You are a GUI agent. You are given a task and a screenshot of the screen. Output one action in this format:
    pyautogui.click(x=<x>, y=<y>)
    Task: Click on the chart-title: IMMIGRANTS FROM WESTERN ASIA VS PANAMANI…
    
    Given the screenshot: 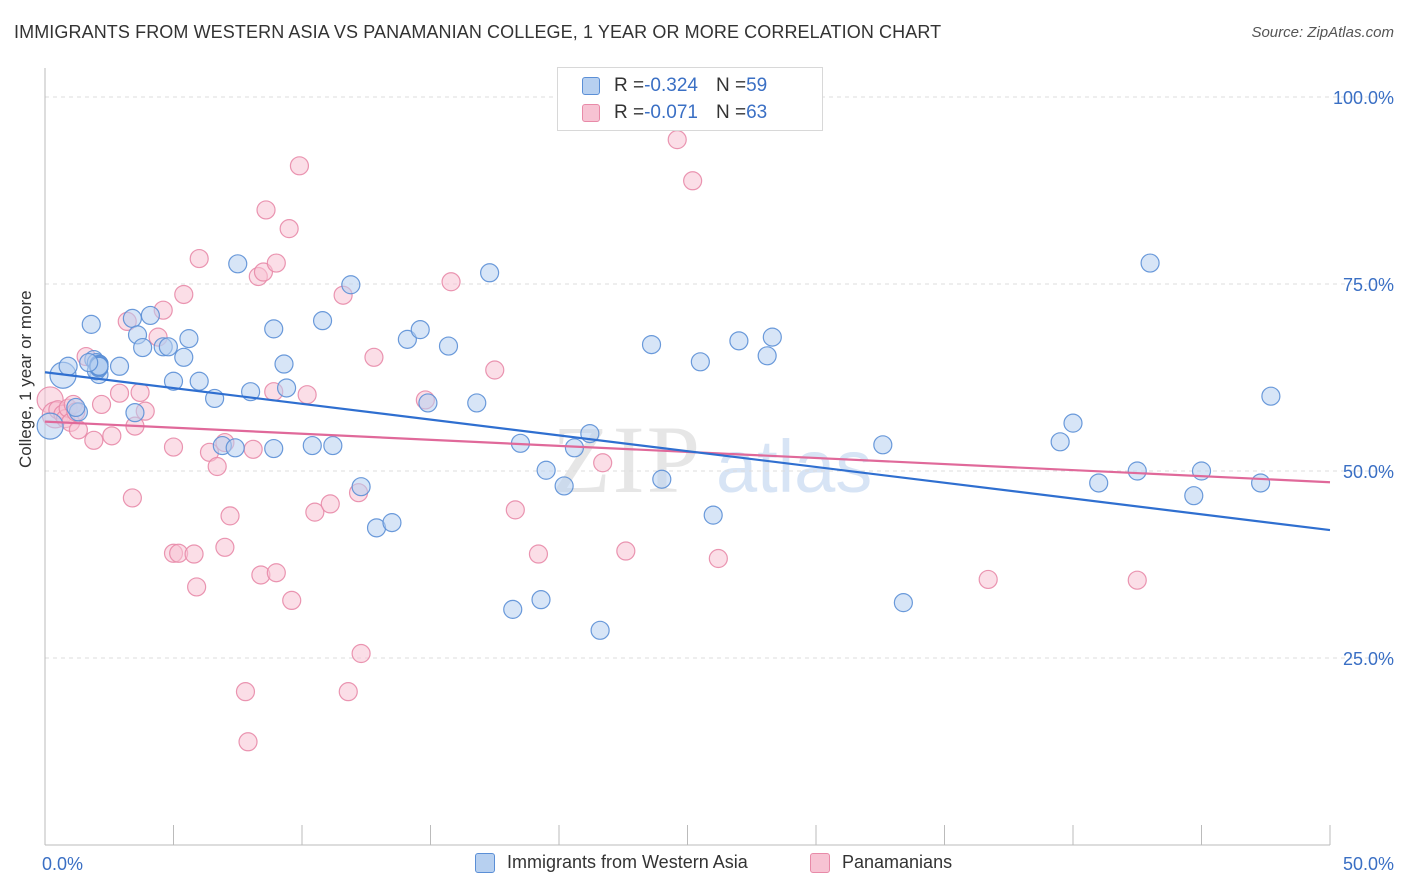 What is the action you would take?
    pyautogui.click(x=478, y=32)
    